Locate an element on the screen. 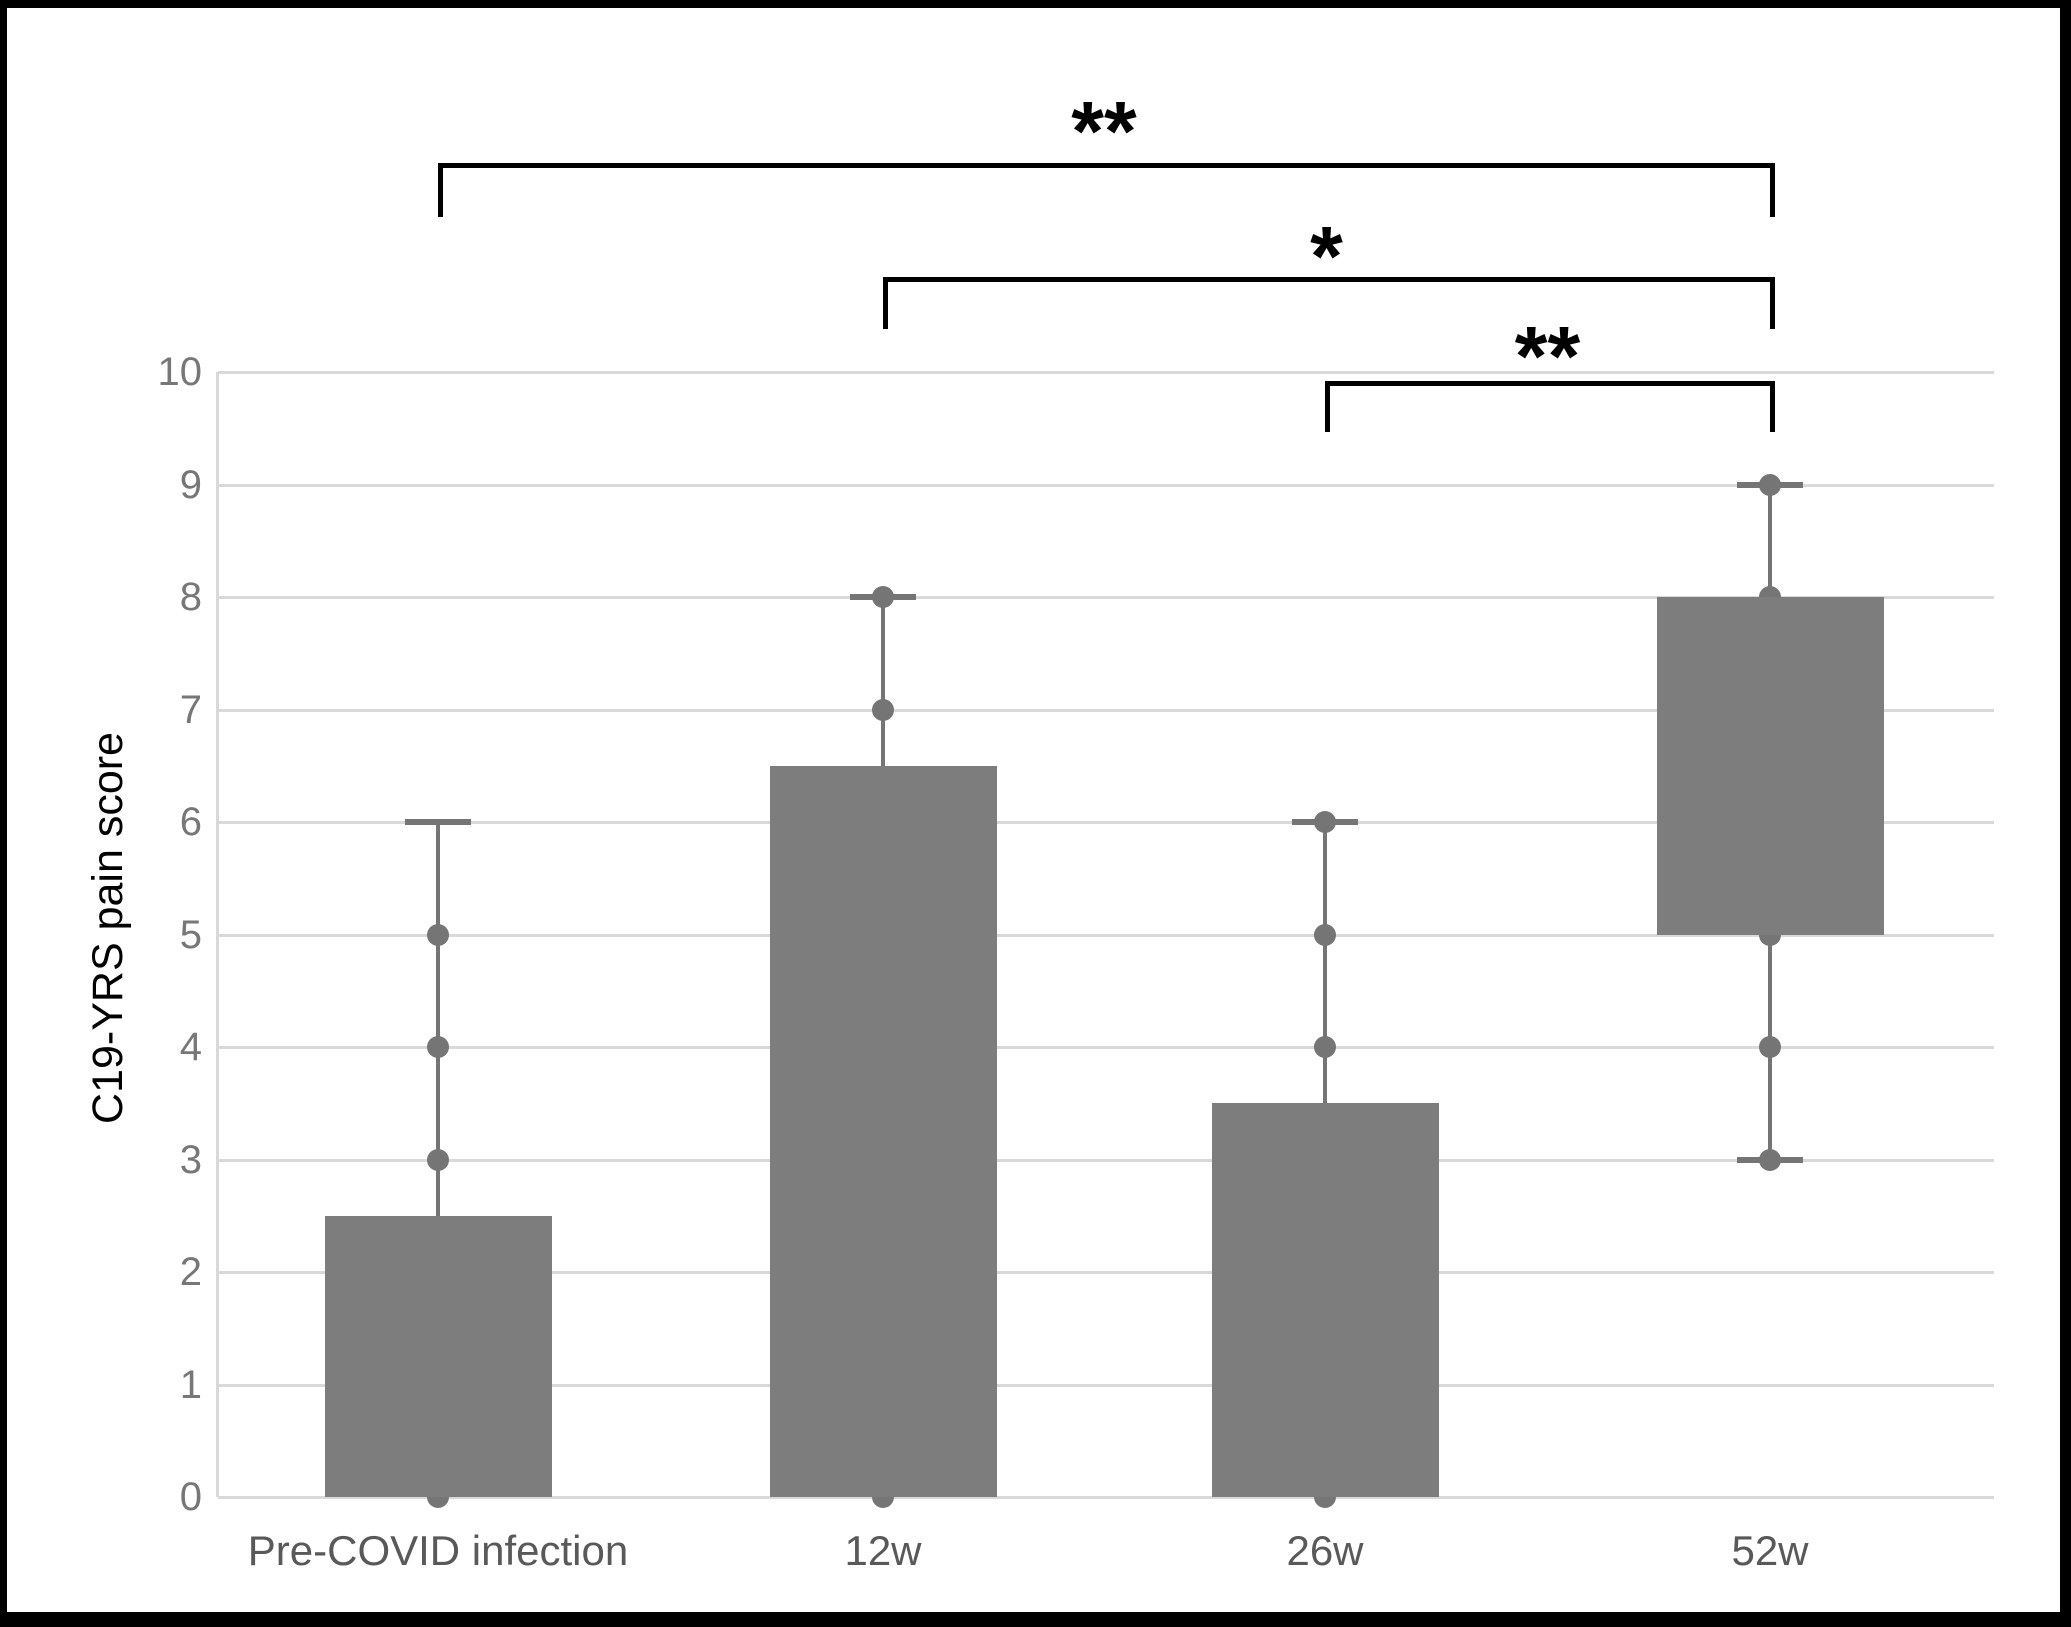 The height and width of the screenshot is (1627, 2071). whisker-cap is located at coordinates (438, 822).